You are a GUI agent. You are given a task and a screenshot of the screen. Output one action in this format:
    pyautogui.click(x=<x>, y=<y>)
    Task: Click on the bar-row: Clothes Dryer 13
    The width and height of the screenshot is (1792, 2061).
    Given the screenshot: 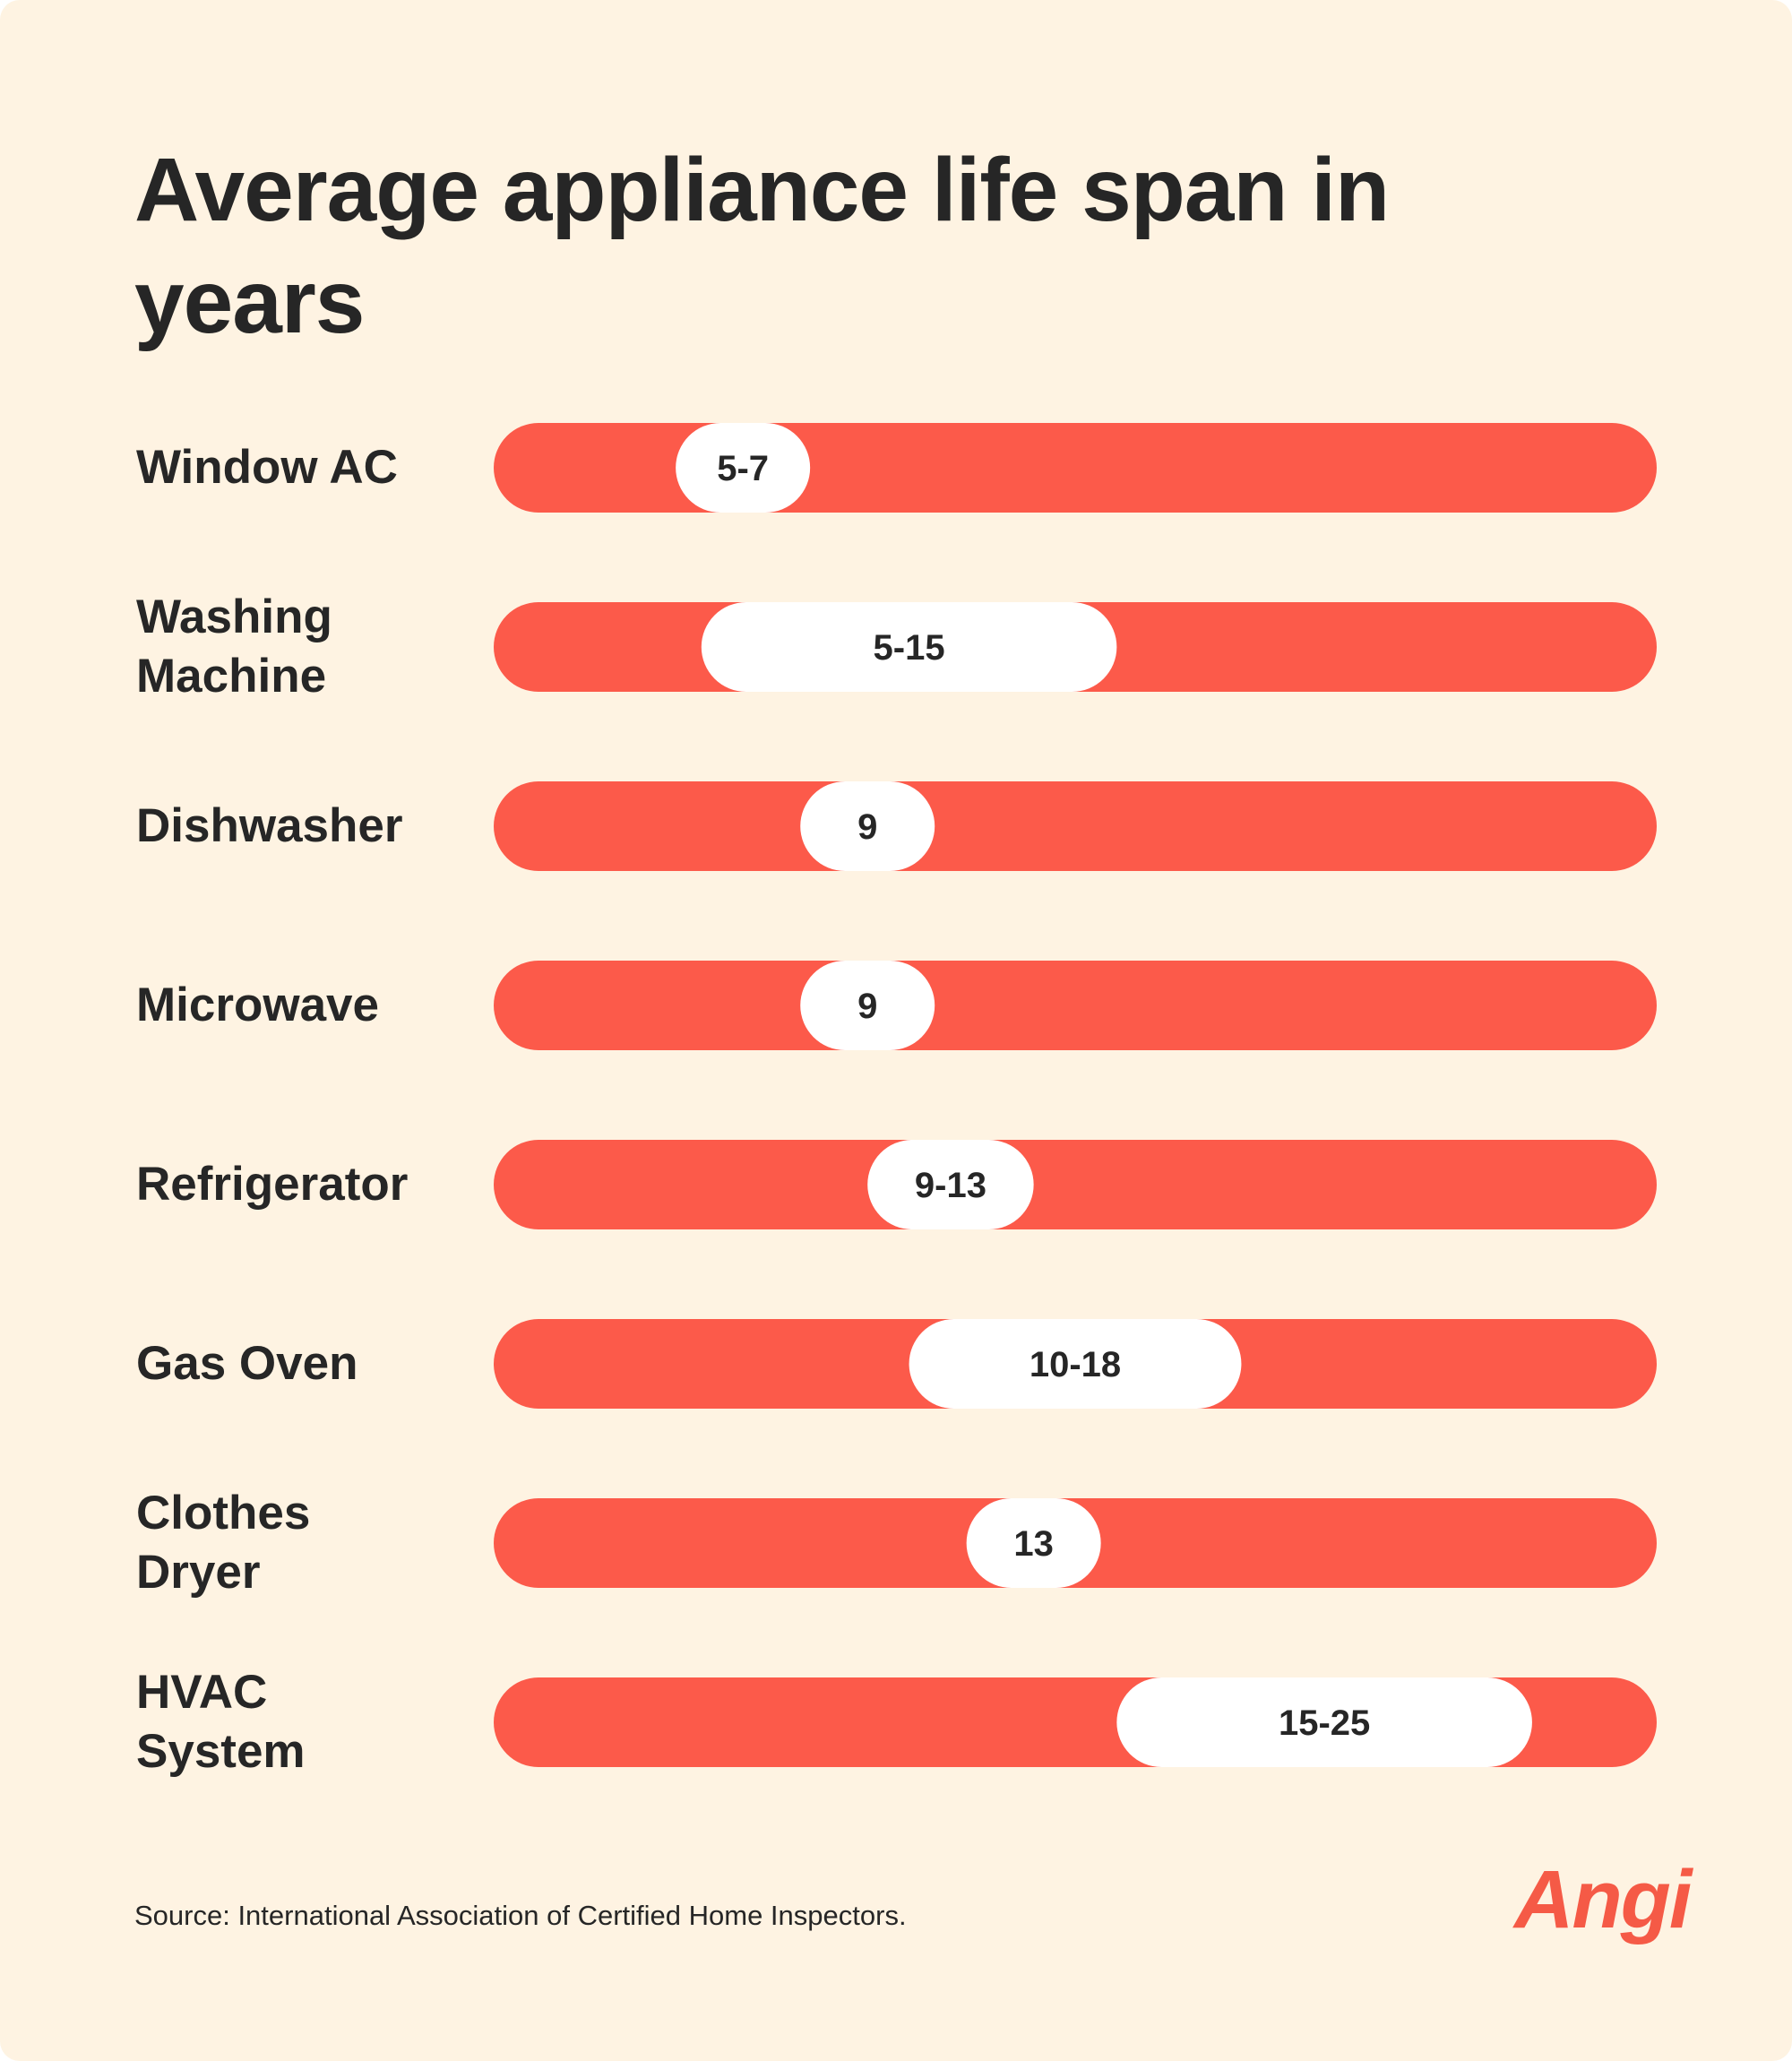 What is the action you would take?
    pyautogui.click(x=897, y=1543)
    